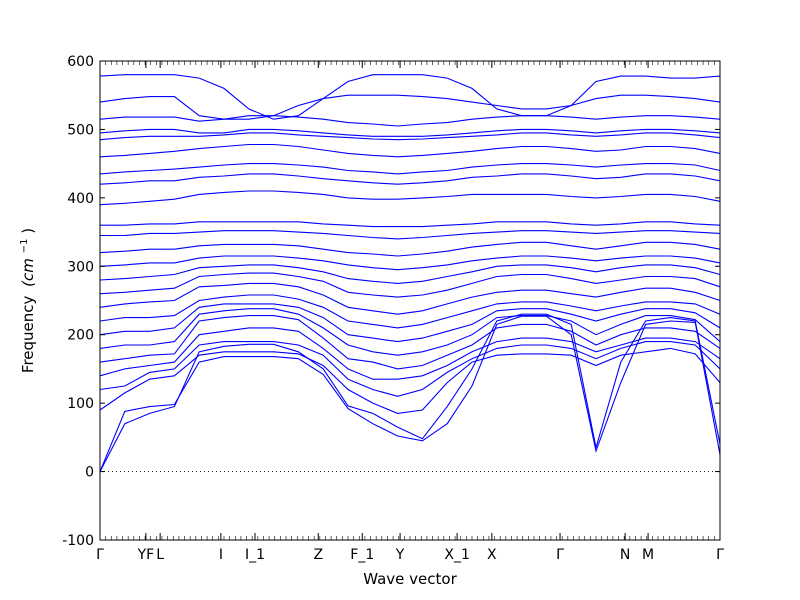 This screenshot has width=800, height=600. What do you see at coordinates (492, 555) in the screenshot?
I see `x-tick-label: X` at bounding box center [492, 555].